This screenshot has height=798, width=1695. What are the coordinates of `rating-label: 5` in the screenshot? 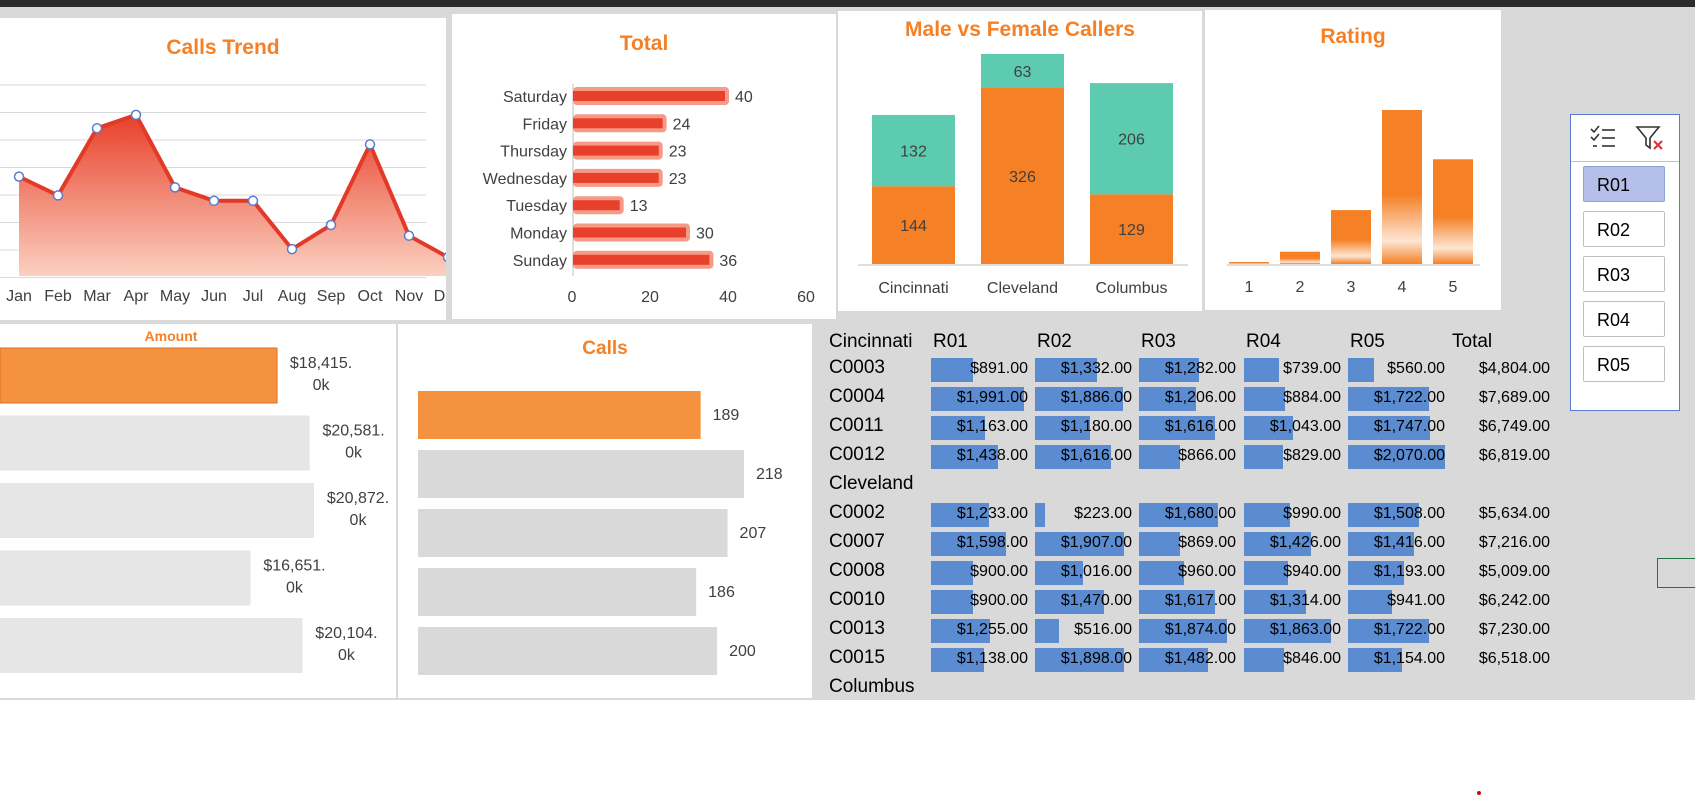 It's located at (1453, 287).